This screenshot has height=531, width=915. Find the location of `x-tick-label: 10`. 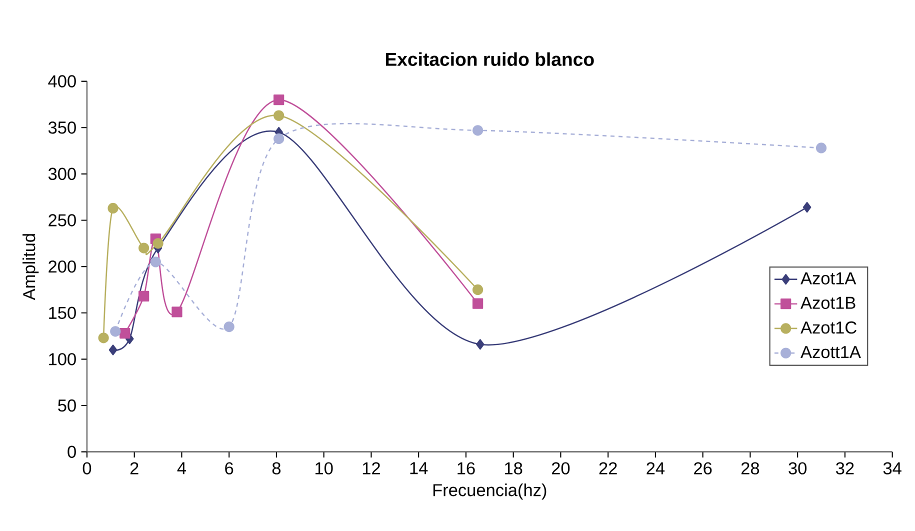

x-tick-label: 10 is located at coordinates (324, 468).